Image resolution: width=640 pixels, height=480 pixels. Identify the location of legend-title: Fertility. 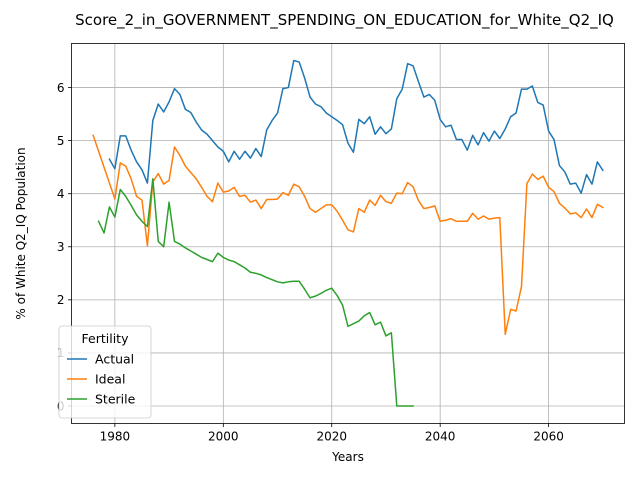
(106, 338).